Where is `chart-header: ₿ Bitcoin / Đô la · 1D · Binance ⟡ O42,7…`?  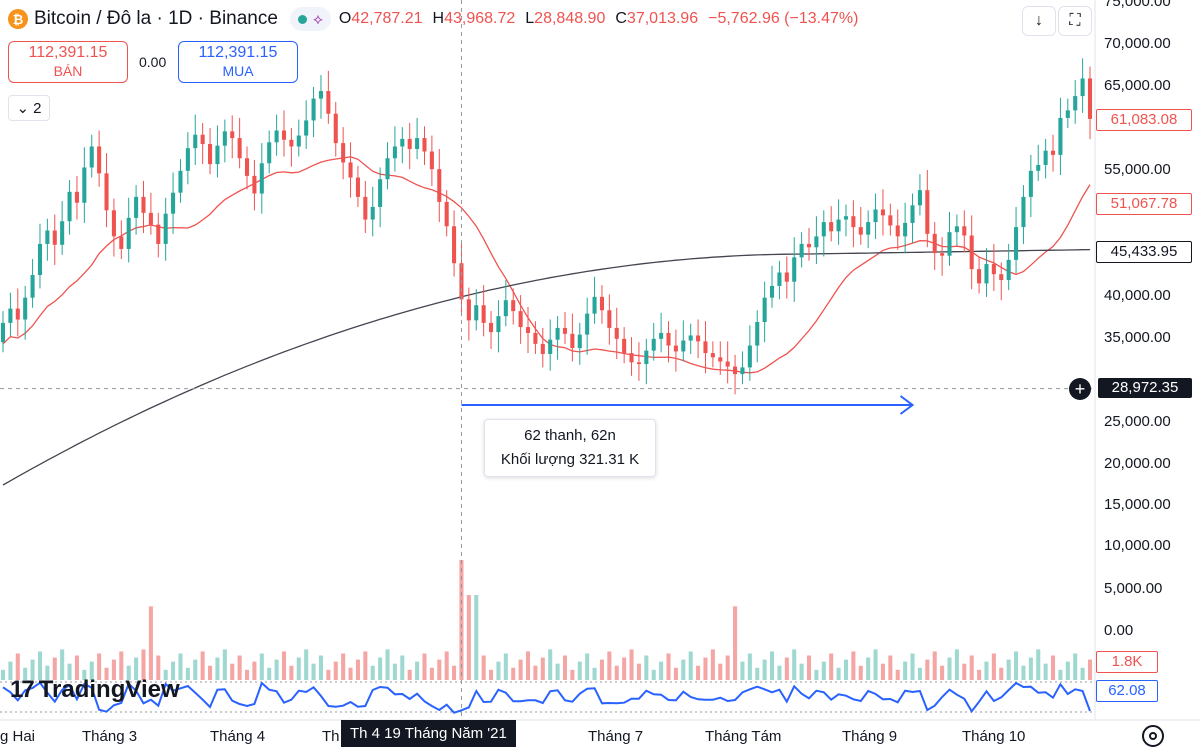
chart-header: ₿ Bitcoin / Đô la · 1D · Binance ⟡ O42,7… is located at coordinates (433, 19).